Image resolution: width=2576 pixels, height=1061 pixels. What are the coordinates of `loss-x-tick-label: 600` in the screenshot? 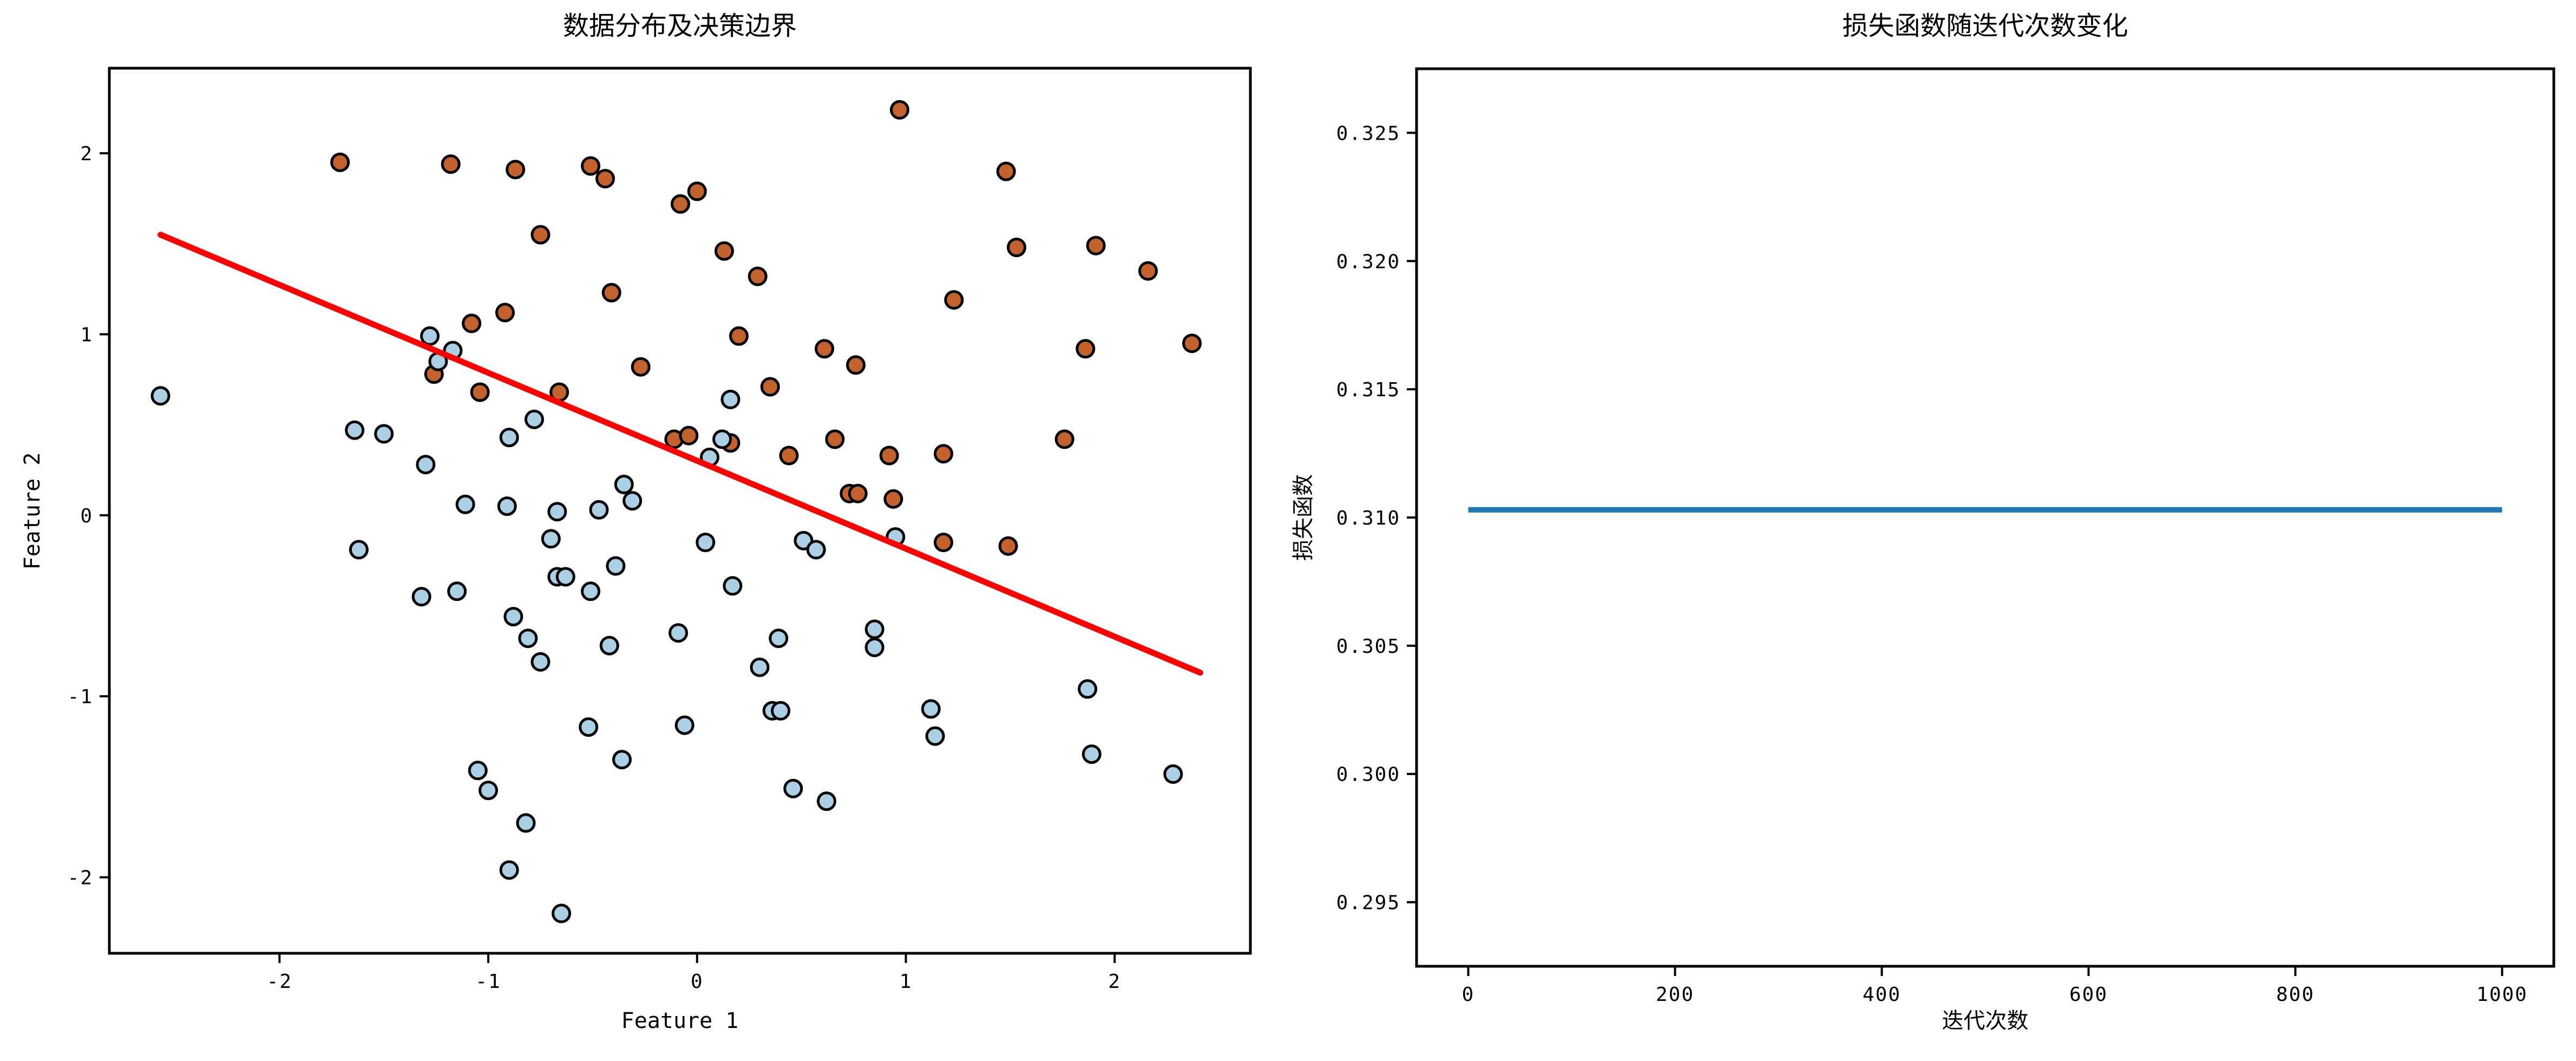 It's located at (2088, 995).